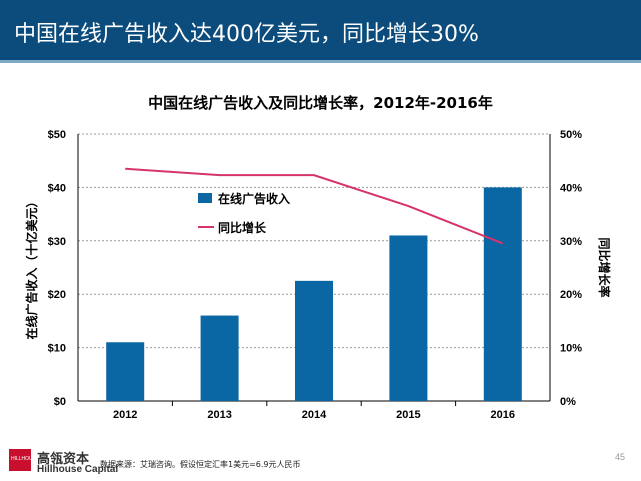  I want to click on company-name-en: Hillhouse Capital, so click(78, 469).